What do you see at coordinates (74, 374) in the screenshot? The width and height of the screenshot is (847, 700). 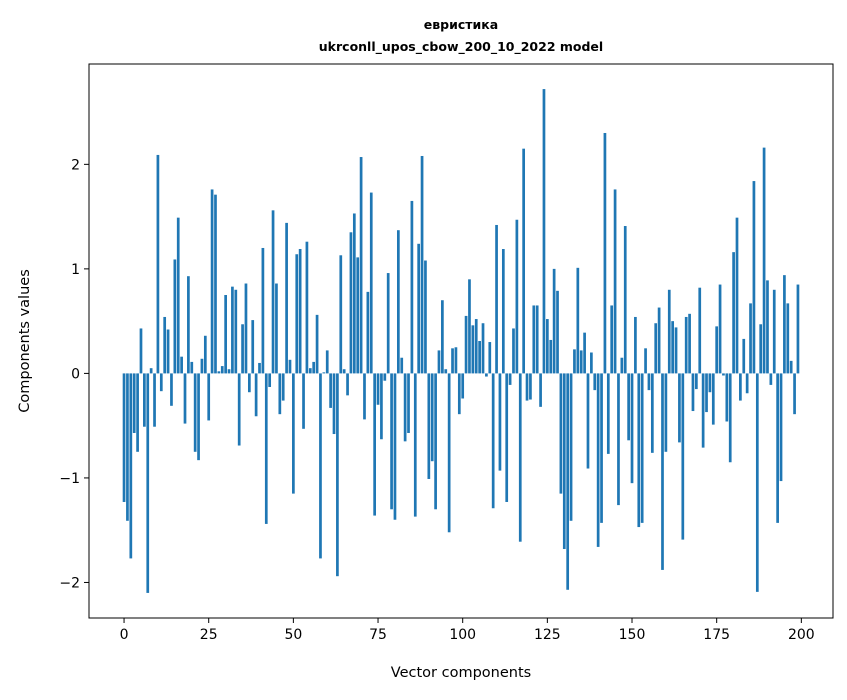 I see `y-axis-ticks: −2 −1 0 1 2` at bounding box center [74, 374].